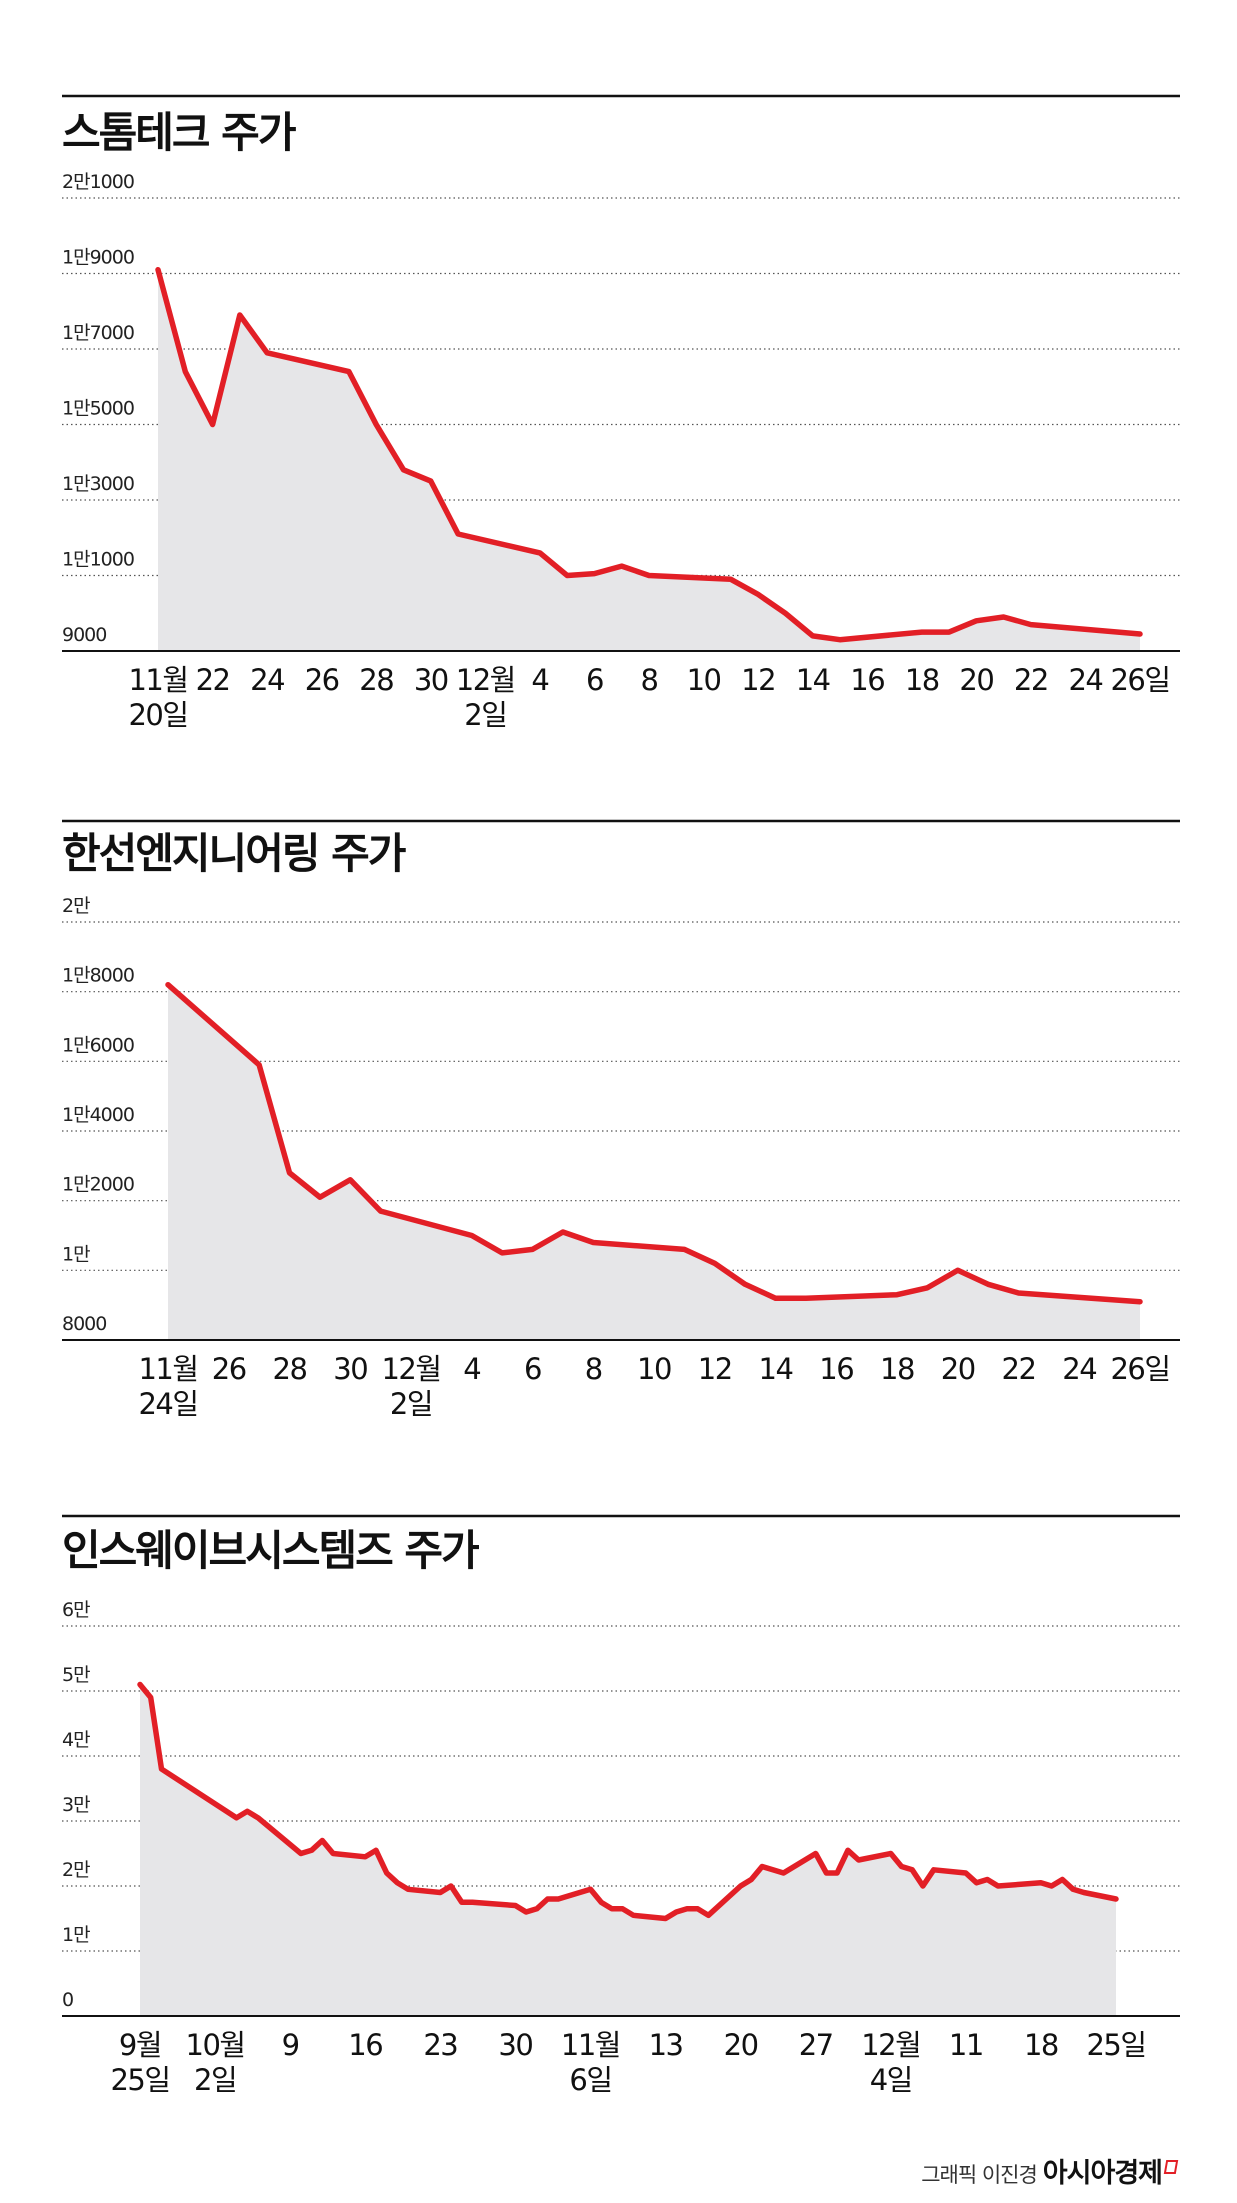  What do you see at coordinates (98, 182) in the screenshot?
I see `y-tick-label: 2만1000` at bounding box center [98, 182].